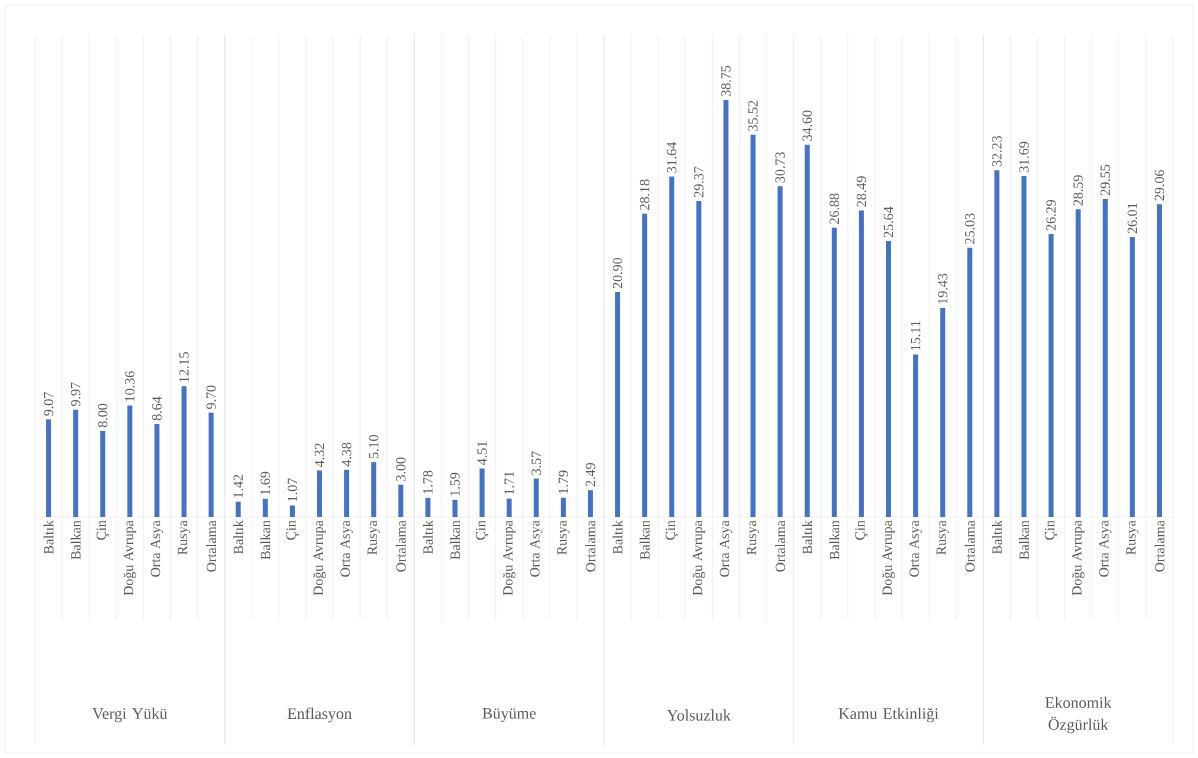  What do you see at coordinates (482, 453) in the screenshot?
I see `data-label: 4.51` at bounding box center [482, 453].